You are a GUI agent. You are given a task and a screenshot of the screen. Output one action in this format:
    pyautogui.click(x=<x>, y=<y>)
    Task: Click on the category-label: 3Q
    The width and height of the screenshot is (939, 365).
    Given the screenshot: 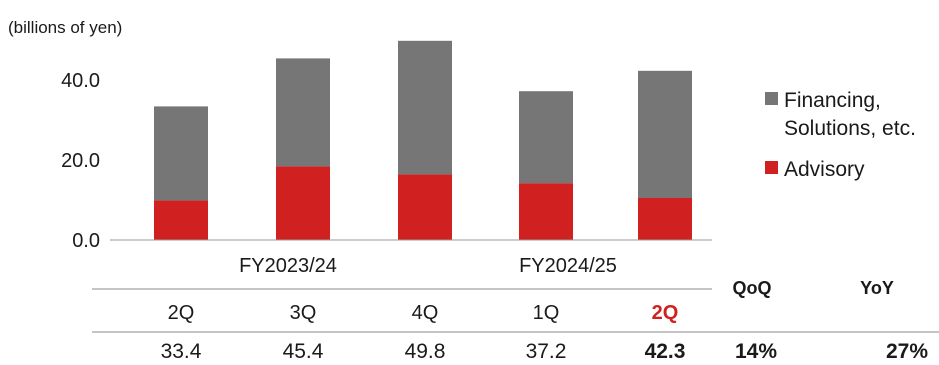 What is the action you would take?
    pyautogui.click(x=303, y=313)
    